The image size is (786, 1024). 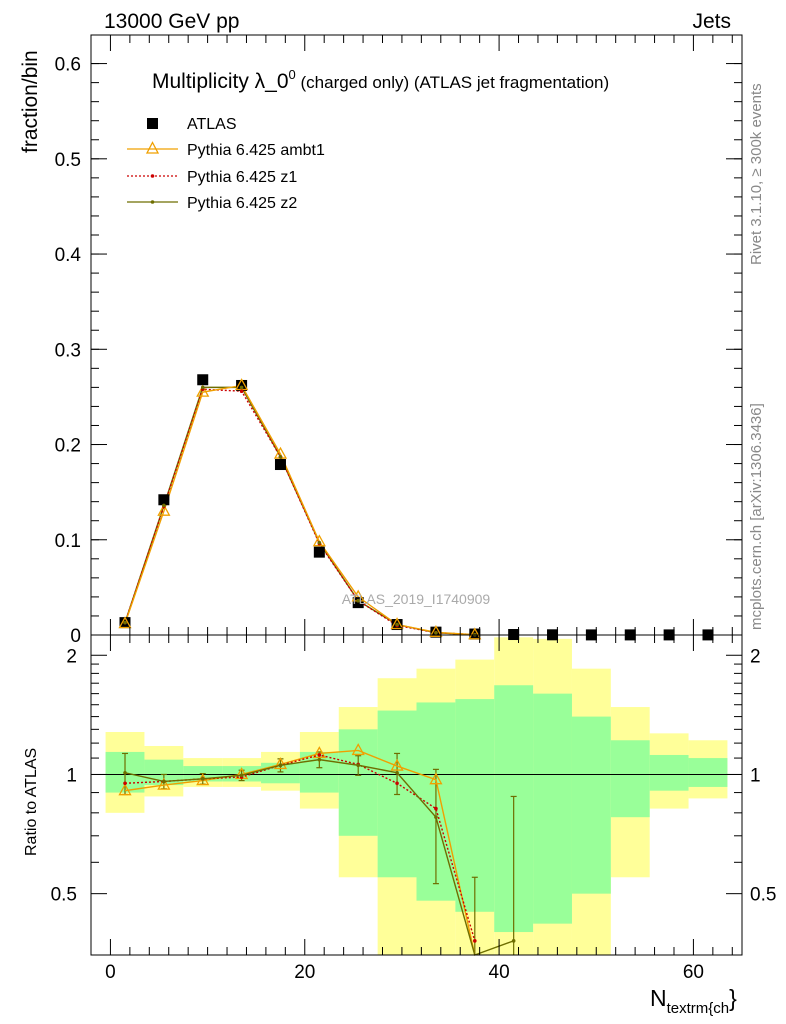 I want to click on ratio-line-z1, so click(x=300, y=848).